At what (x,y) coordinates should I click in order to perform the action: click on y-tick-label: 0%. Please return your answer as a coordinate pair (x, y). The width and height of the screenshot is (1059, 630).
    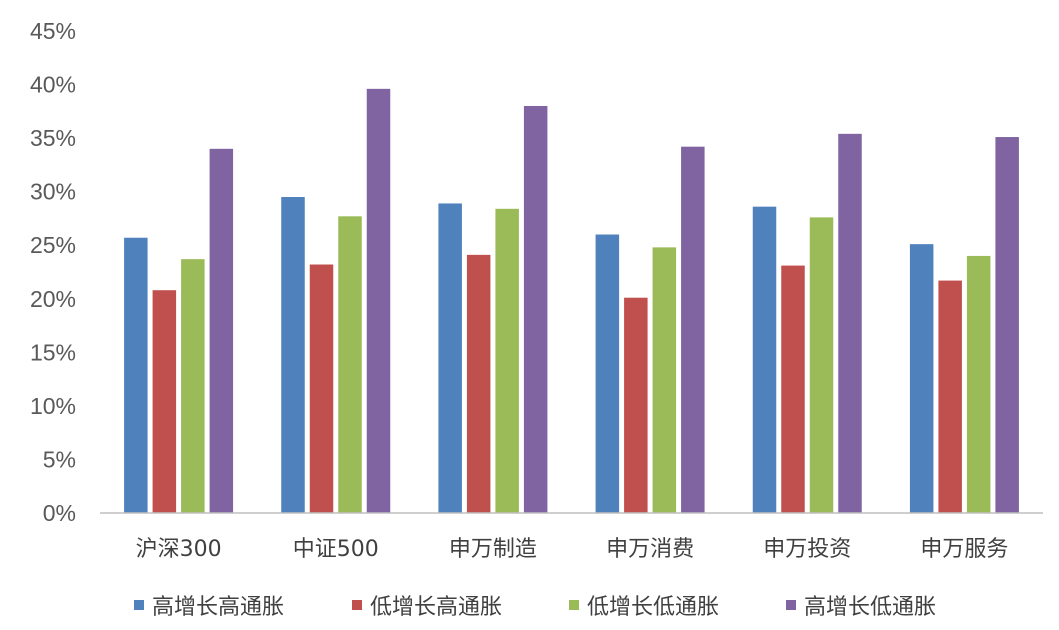
    Looking at the image, I should click on (59, 513).